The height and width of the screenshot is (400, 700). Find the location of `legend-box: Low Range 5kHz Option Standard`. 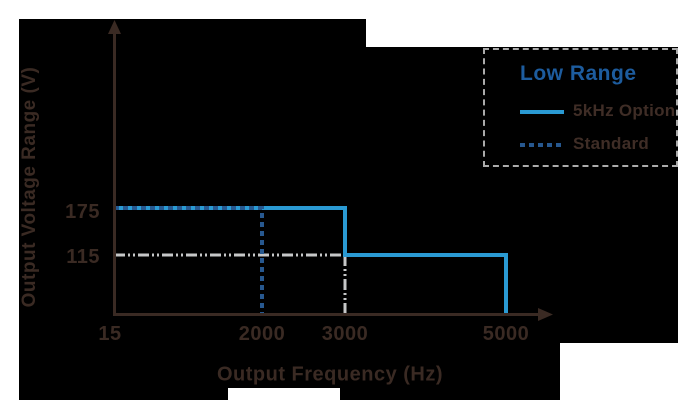

legend-box: Low Range 5kHz Option Standard is located at coordinates (580, 107).